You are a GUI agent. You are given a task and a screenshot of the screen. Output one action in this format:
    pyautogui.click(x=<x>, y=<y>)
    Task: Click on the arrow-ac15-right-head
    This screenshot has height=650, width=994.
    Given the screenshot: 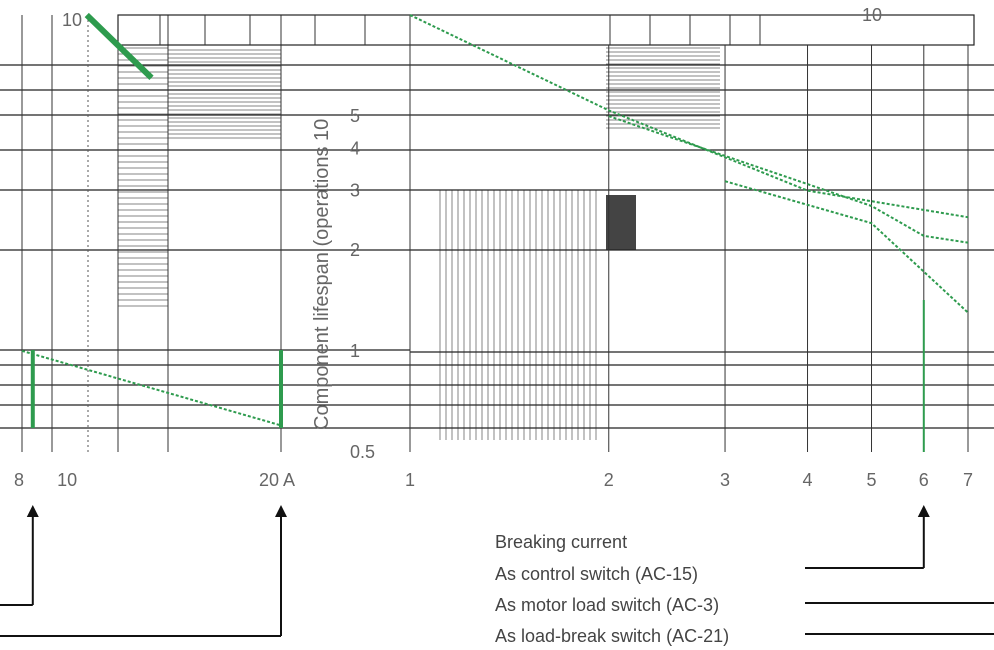 What is the action you would take?
    pyautogui.click(x=923, y=511)
    